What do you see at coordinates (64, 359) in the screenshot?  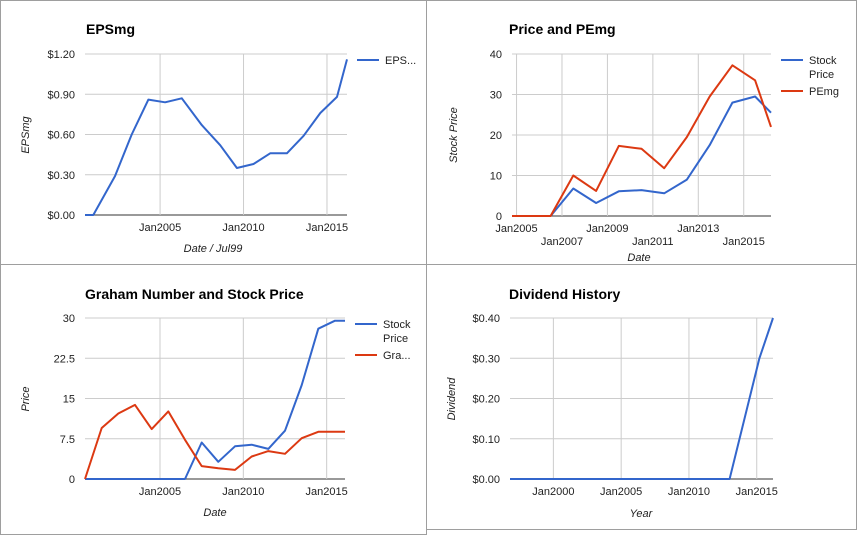 I see `y-tick-label: 22.5` at bounding box center [64, 359].